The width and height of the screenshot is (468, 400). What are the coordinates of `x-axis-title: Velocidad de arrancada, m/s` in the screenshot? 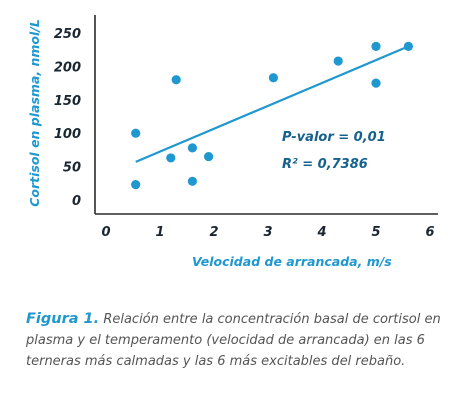 It's located at (292, 261).